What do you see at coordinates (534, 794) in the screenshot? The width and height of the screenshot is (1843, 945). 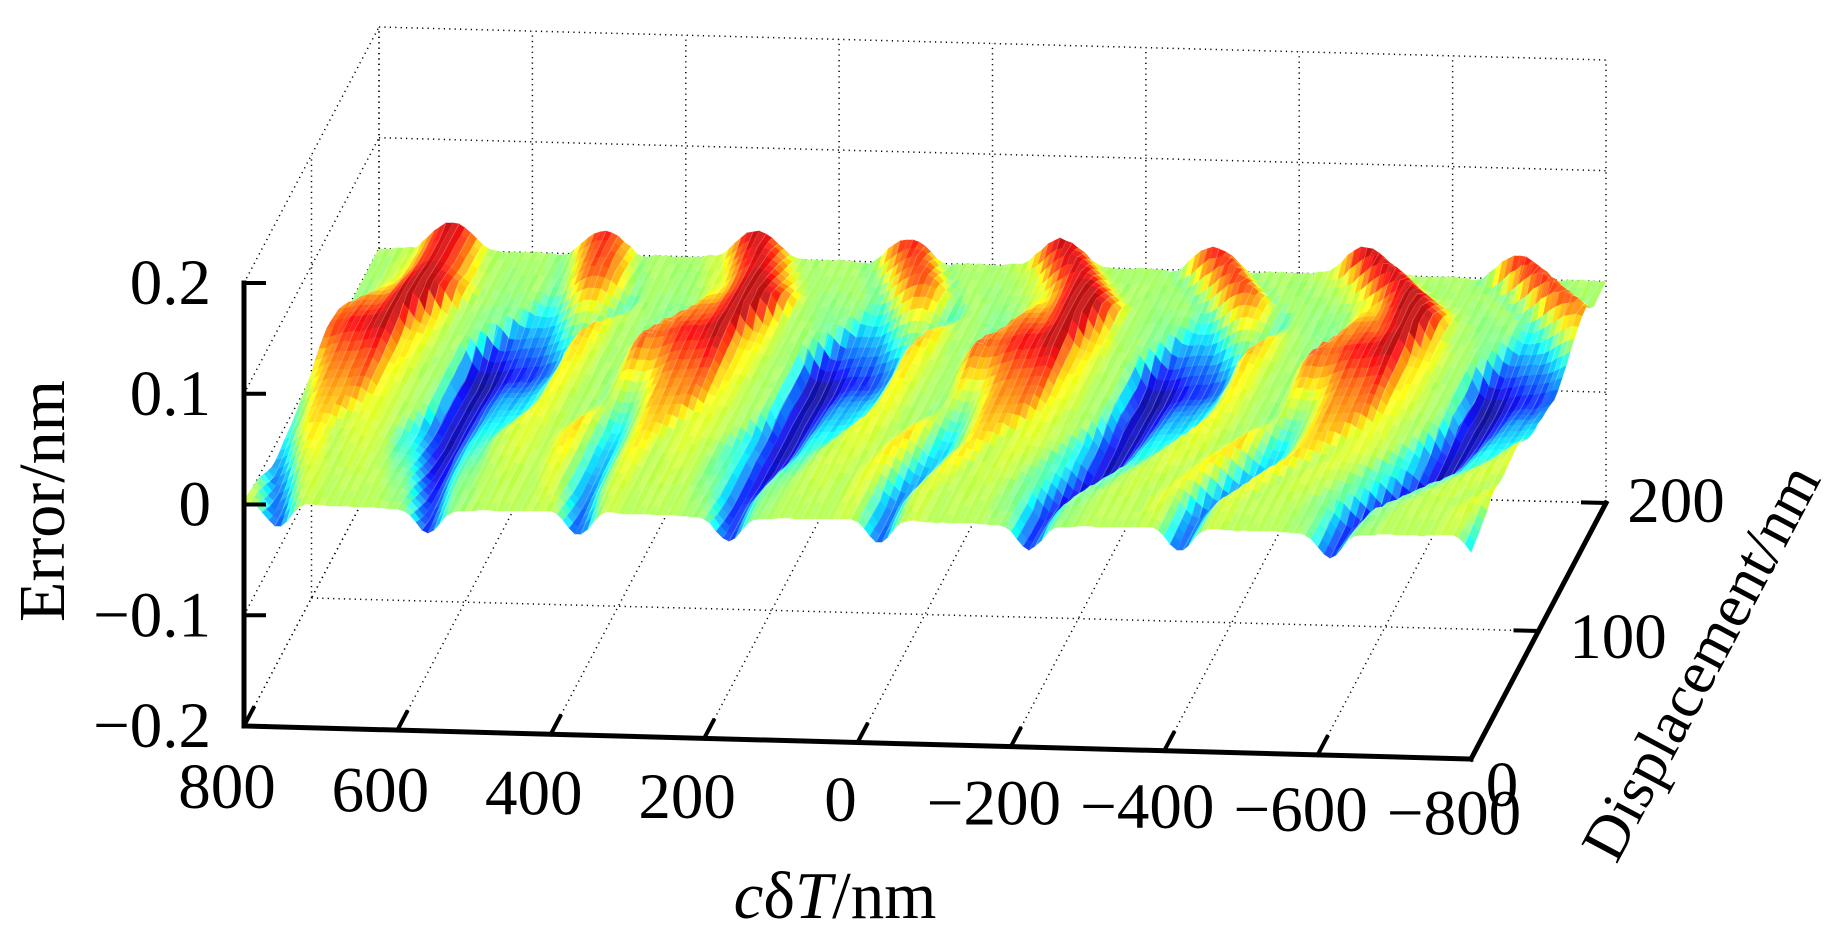 I see `svg-text: 400` at bounding box center [534, 794].